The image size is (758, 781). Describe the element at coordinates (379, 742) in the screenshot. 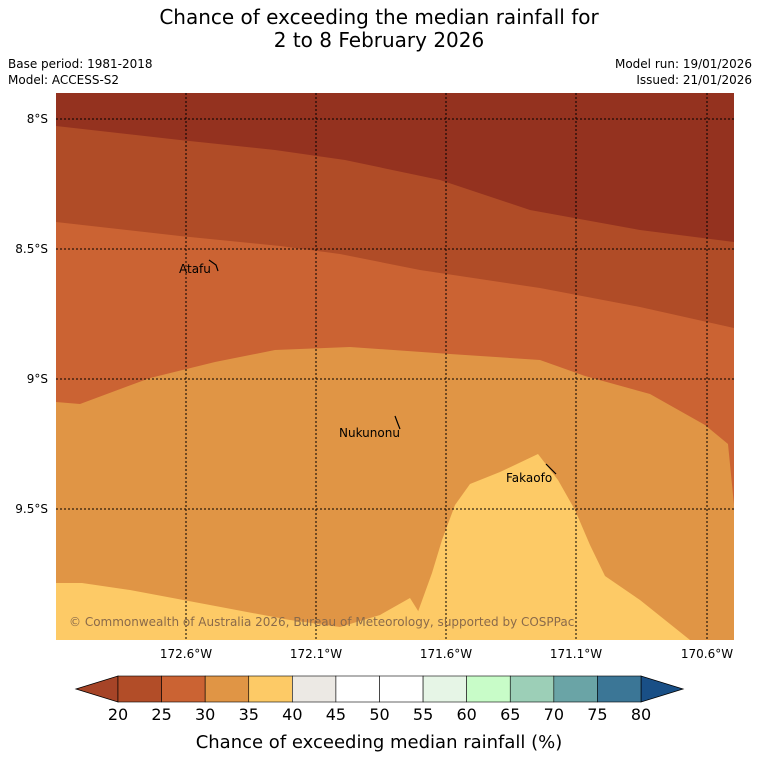

I see `colorbar-label: Chance of exceeding median rainfall (%)` at that location.